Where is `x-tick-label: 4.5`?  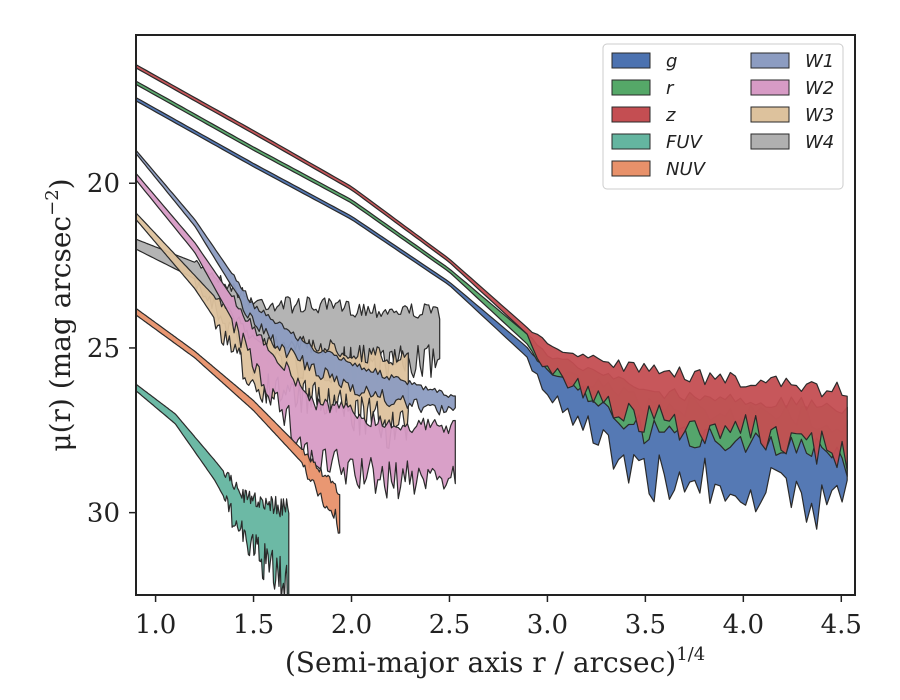
x-tick-label: 4.5 is located at coordinates (841, 625).